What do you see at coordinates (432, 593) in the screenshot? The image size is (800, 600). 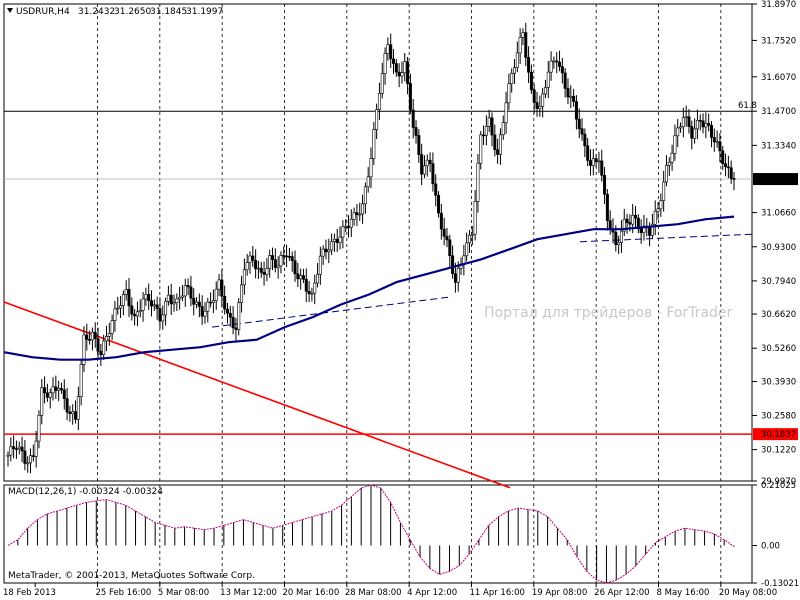 I see `x-tick-label: 4 Apr 12:00` at bounding box center [432, 593].